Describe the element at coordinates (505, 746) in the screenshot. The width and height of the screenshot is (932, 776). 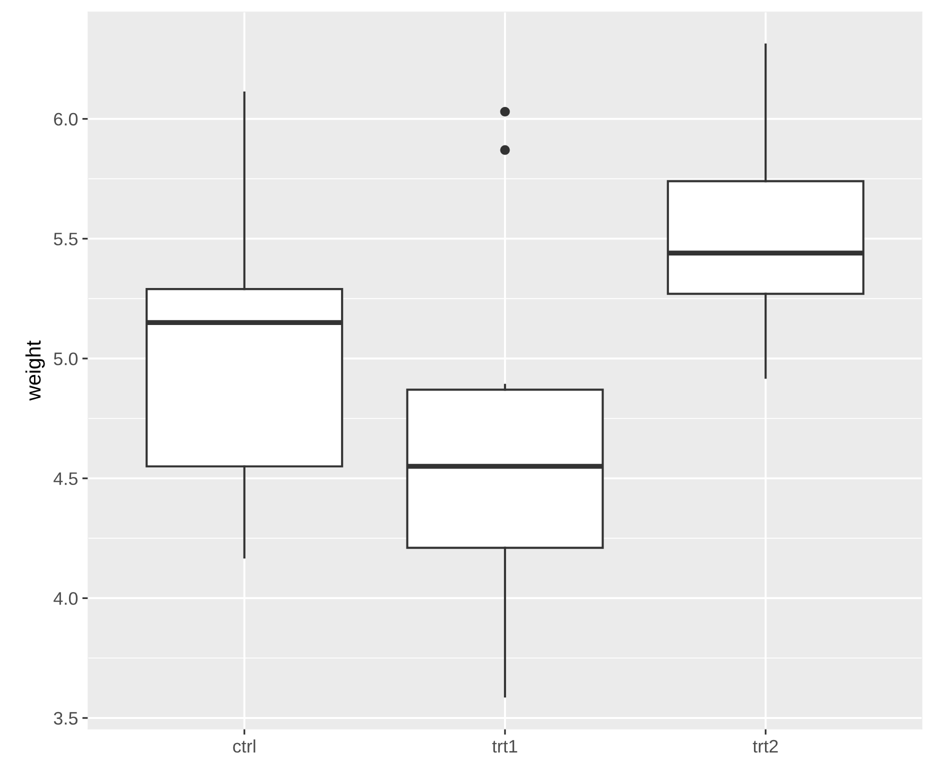
I see `x-tick-label: trt1` at that location.